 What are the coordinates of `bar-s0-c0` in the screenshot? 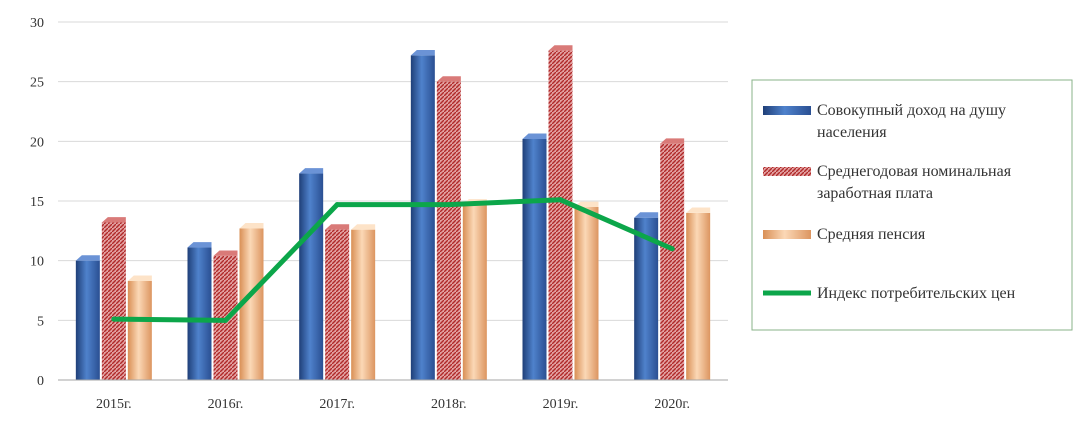 It's located at (87, 317).